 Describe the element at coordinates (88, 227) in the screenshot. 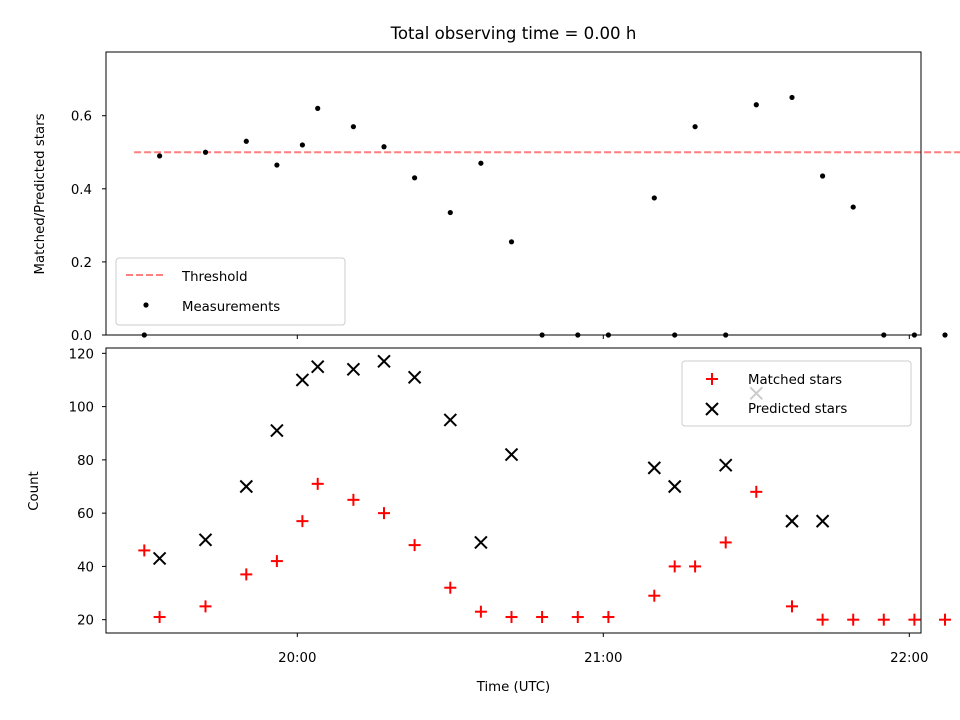

I see `top-y-ticks: 0.0 0.2 0.4 0.6` at that location.